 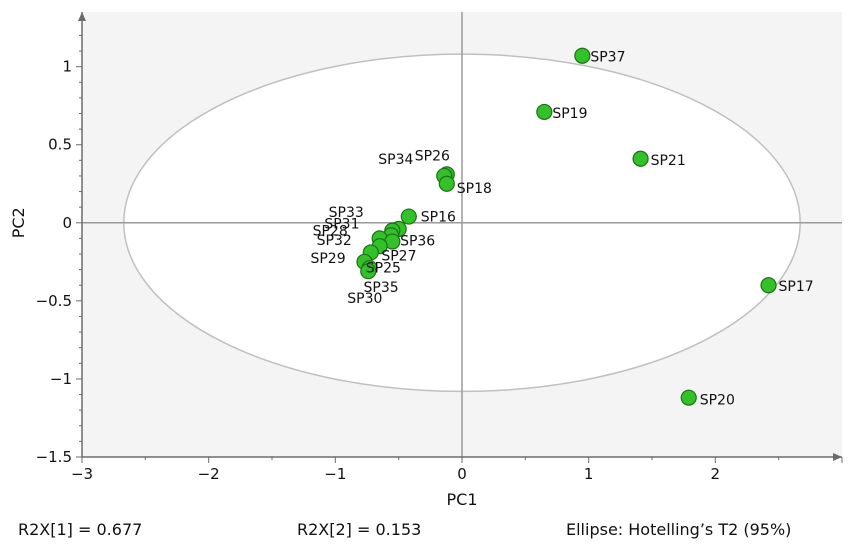 I want to click on point-label-sp34: SP34, so click(x=395, y=160).